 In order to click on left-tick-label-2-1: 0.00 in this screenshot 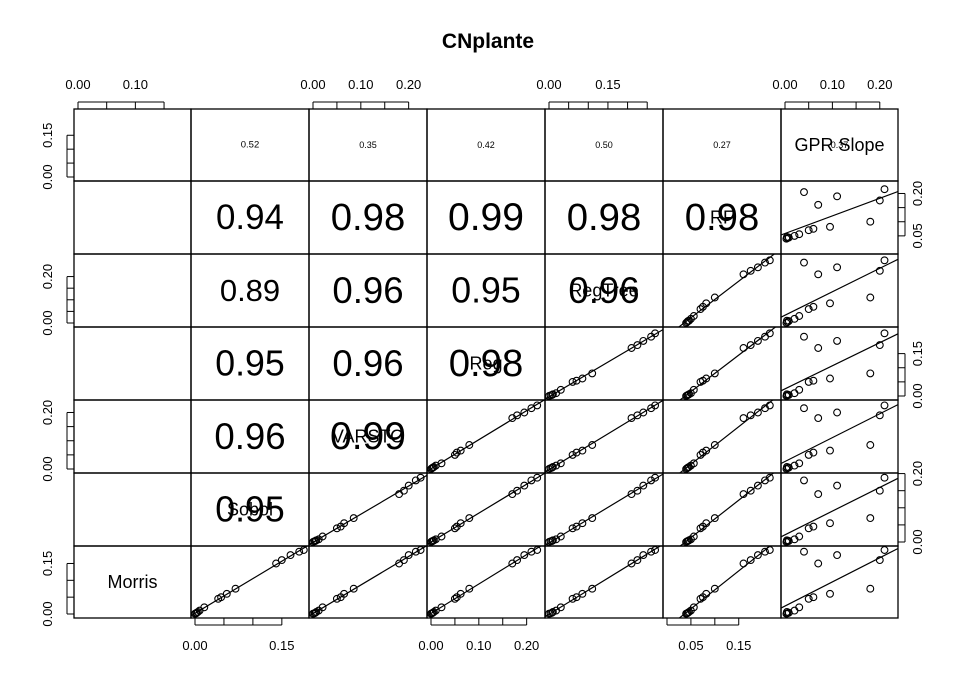, I will do `click(47, 468)`.